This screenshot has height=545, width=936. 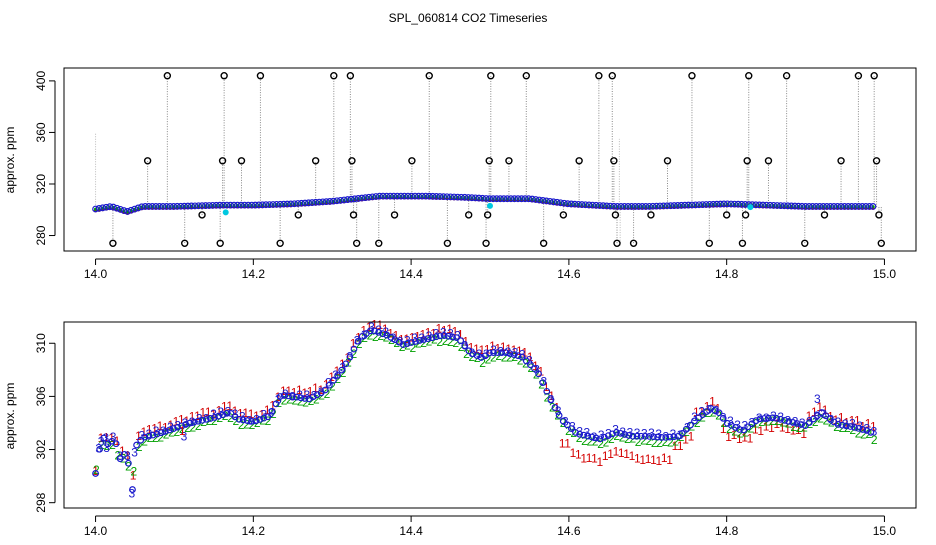 What do you see at coordinates (106, 448) in the screenshot?
I see `bottom-extra-label: 3` at bounding box center [106, 448].